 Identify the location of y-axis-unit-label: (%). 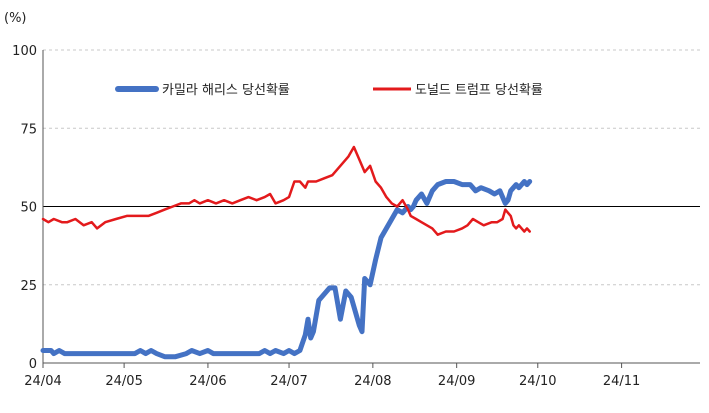
(15, 18).